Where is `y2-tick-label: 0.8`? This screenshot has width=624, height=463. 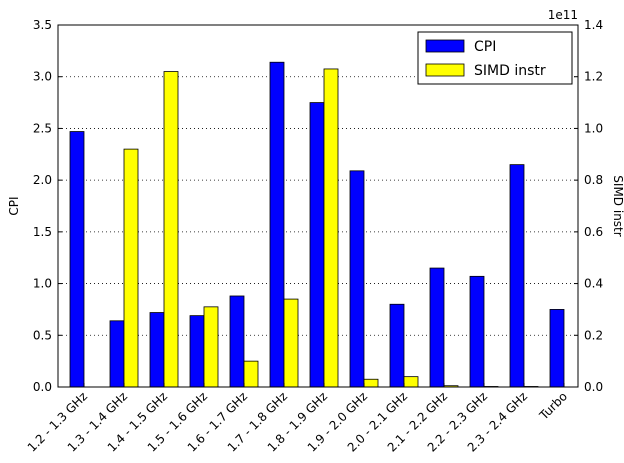 y2-tick-label: 0.8 is located at coordinates (593, 180).